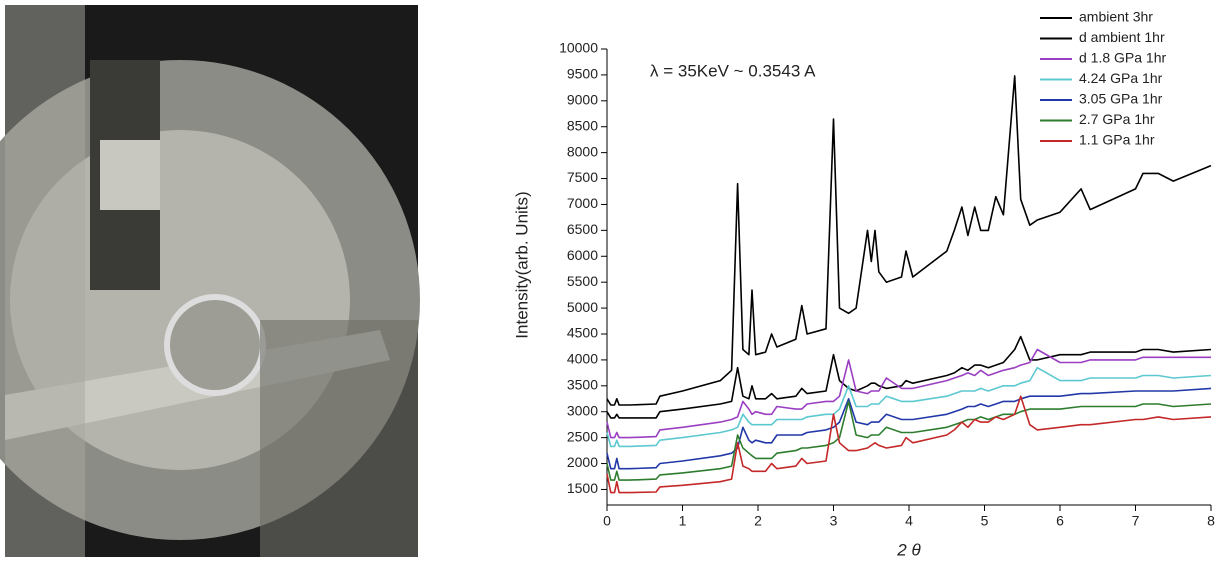 Image resolution: width=1219 pixels, height=566 pixels. I want to click on y-tick-label: 7000, so click(582, 203).